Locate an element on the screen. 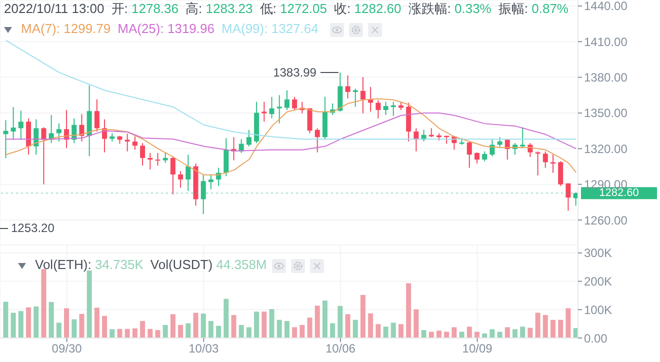 This screenshot has height=362, width=660. text: MA(7): is located at coordinates (40, 28).